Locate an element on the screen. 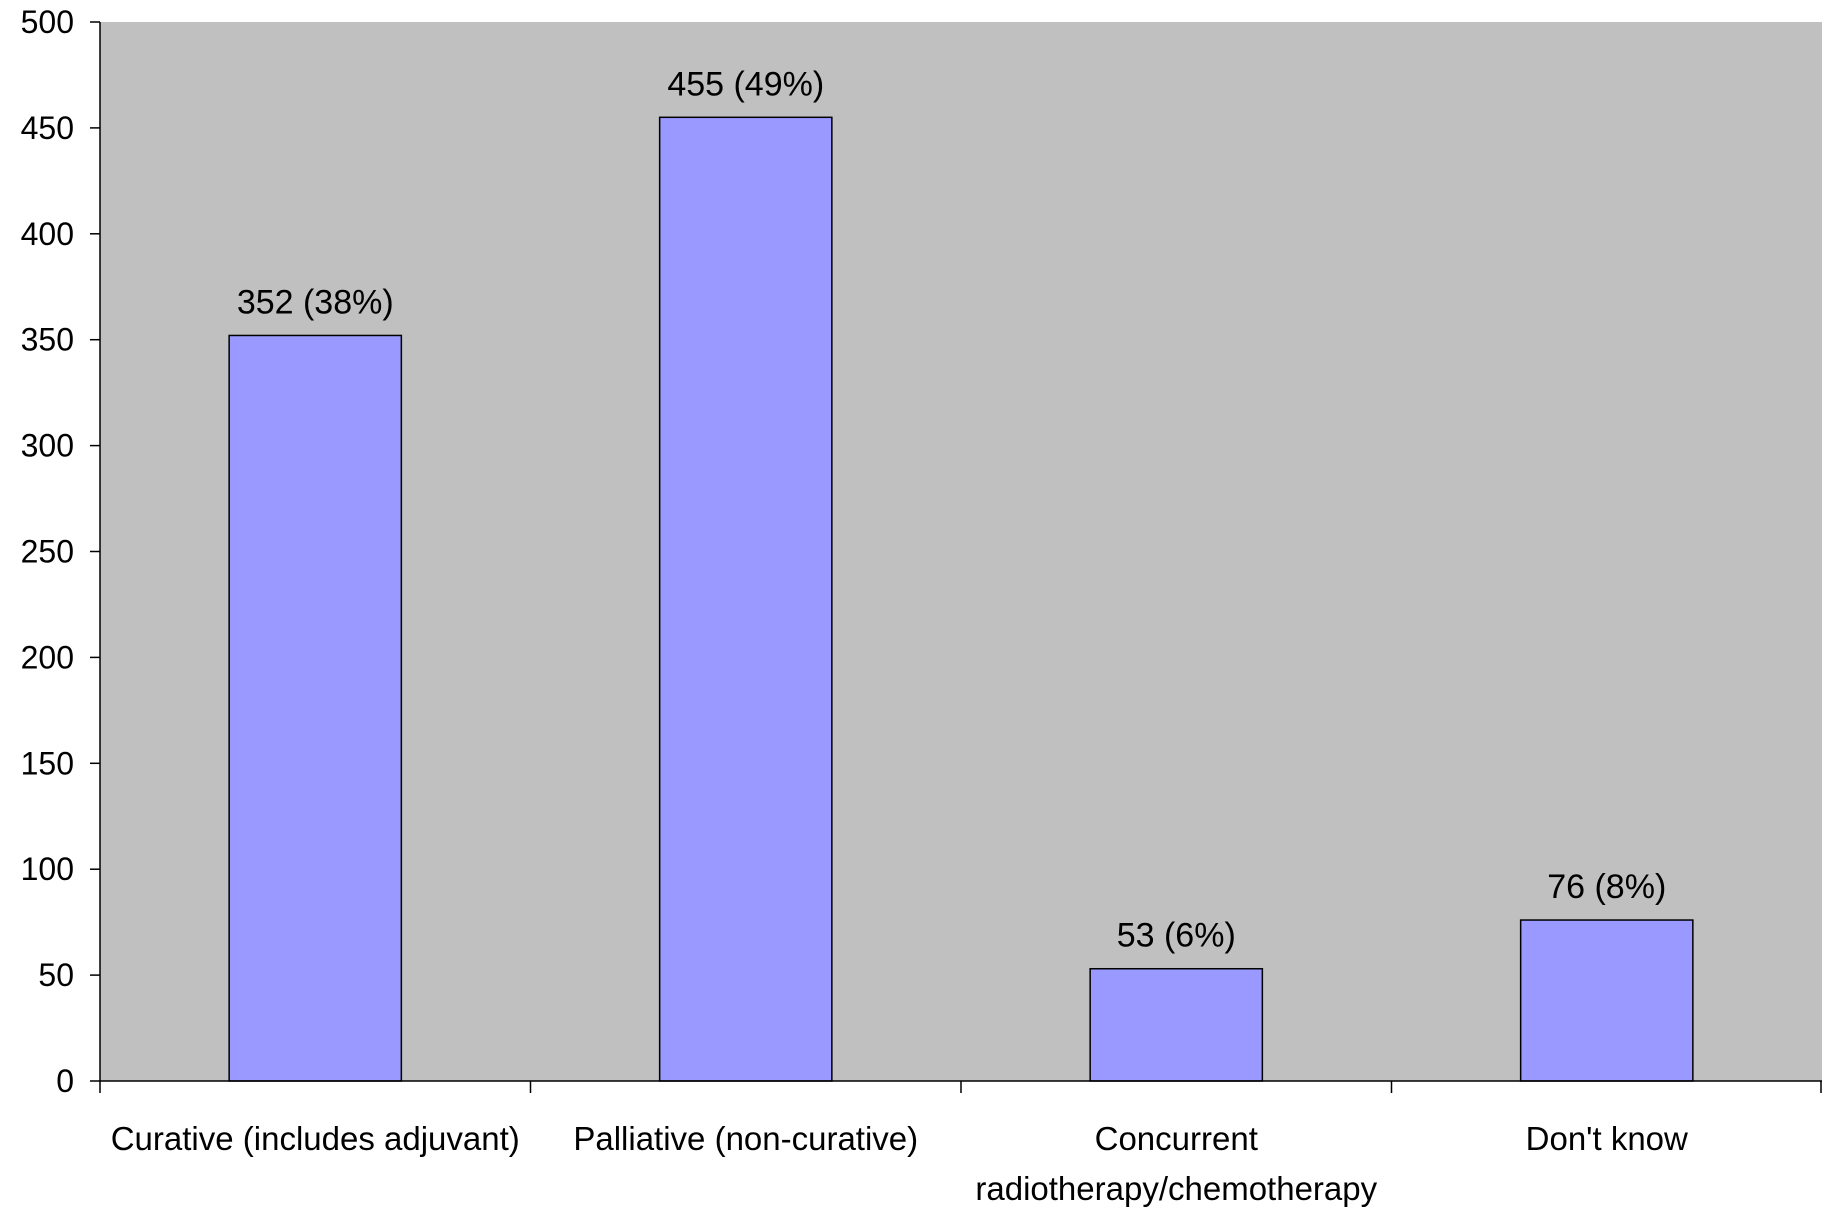 The width and height of the screenshot is (1822, 1216). category-label-2-line-0: Concurrent is located at coordinates (1176, 1138).